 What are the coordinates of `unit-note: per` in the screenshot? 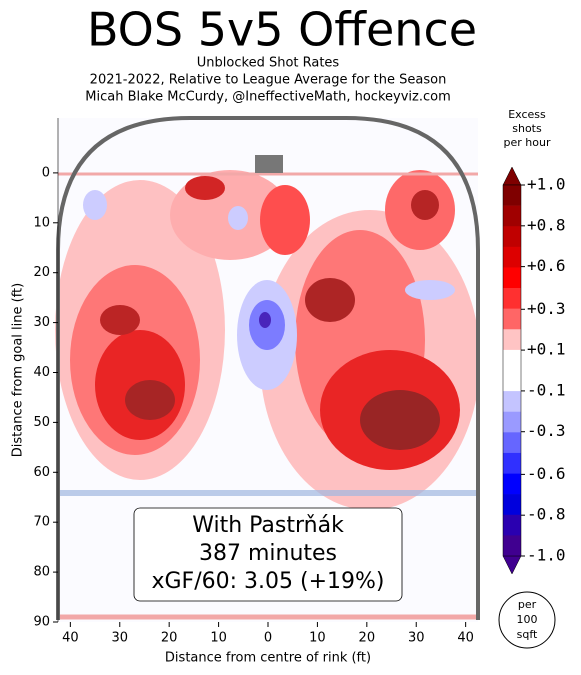 It's located at (527, 604).